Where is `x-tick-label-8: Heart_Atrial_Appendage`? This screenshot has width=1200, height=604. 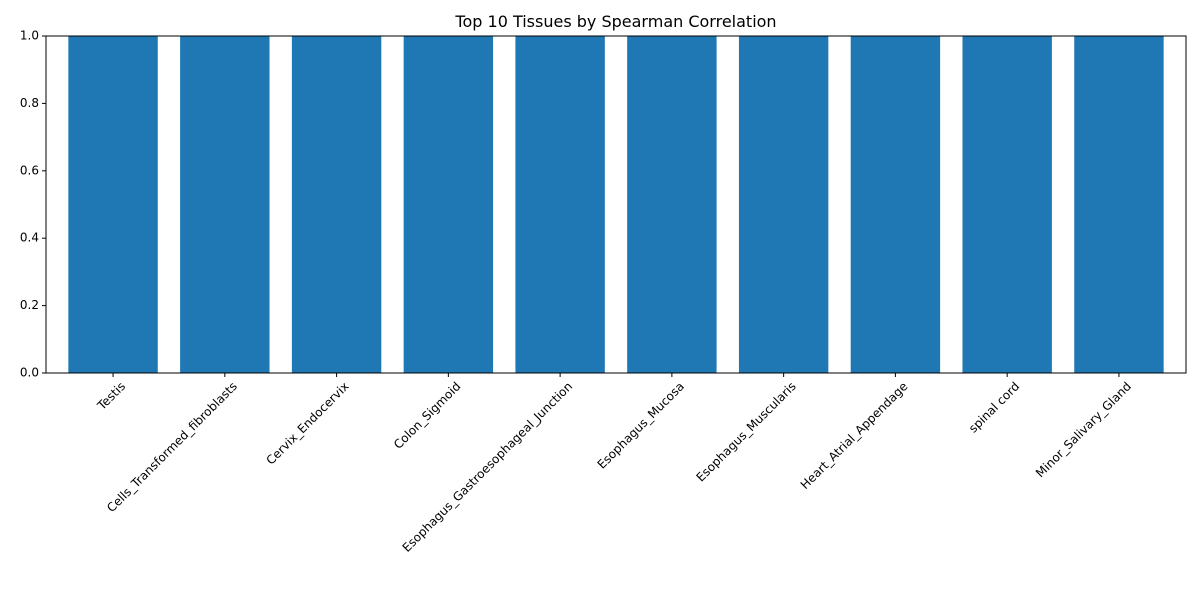 x-tick-label-8: Heart_Atrial_Appendage is located at coordinates (854, 435).